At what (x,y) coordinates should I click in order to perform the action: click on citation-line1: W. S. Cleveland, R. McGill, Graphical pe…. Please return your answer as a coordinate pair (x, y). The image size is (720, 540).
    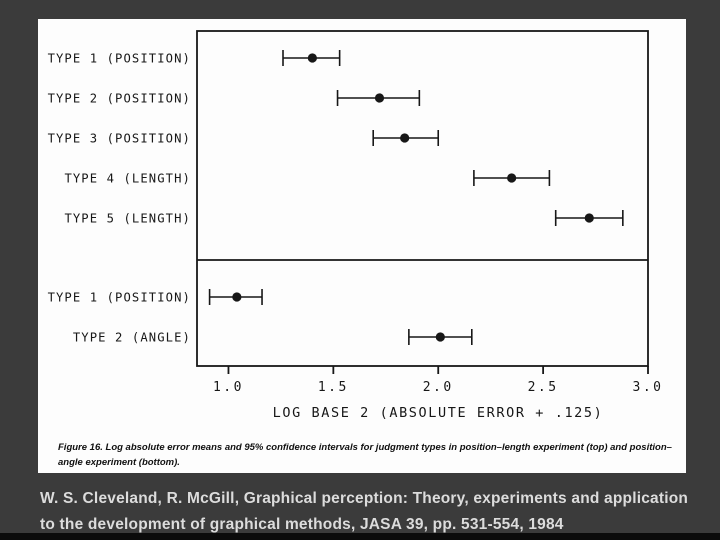
    Looking at the image, I should click on (364, 498).